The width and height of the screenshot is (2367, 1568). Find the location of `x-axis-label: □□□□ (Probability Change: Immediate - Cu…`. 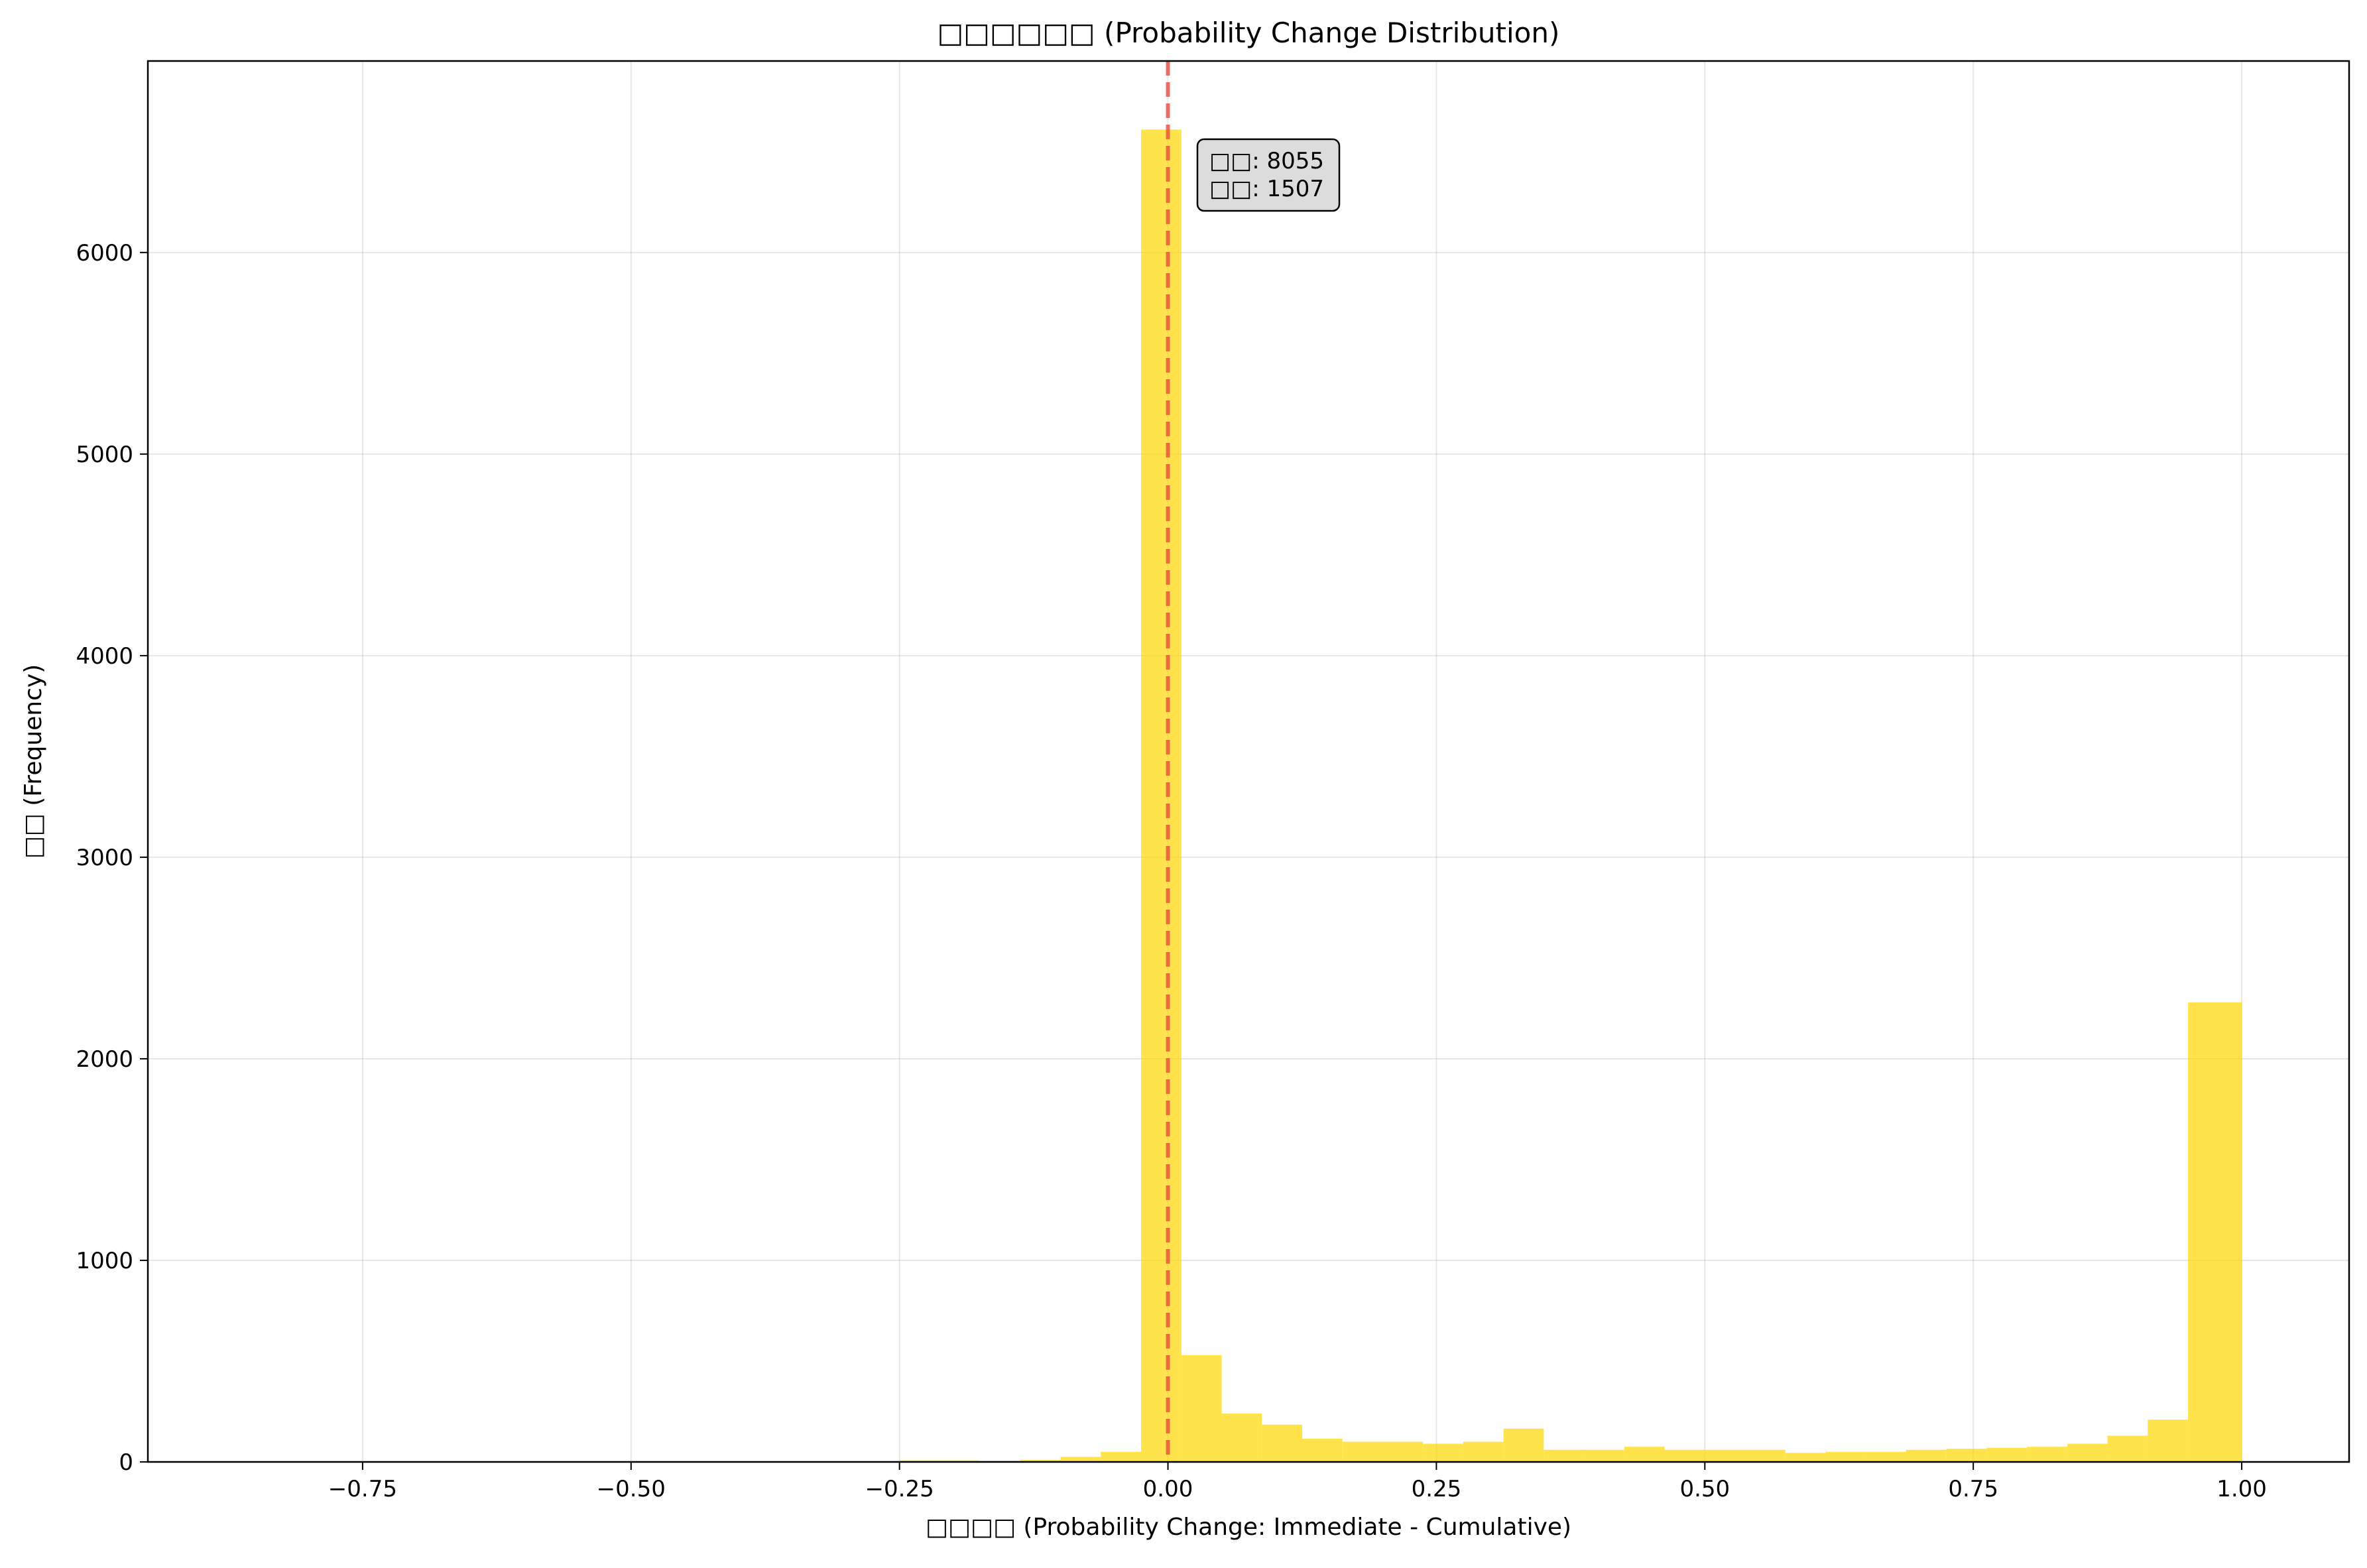

x-axis-label: □□□□ (Probability Change: Immediate - Cu… is located at coordinates (1248, 1527).